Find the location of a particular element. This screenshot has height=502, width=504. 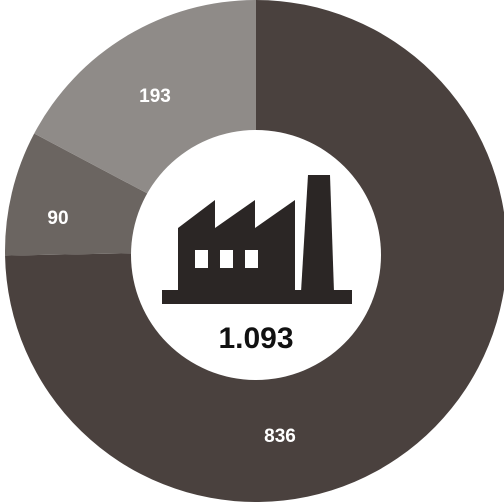

value-label: 90 is located at coordinates (57, 218).